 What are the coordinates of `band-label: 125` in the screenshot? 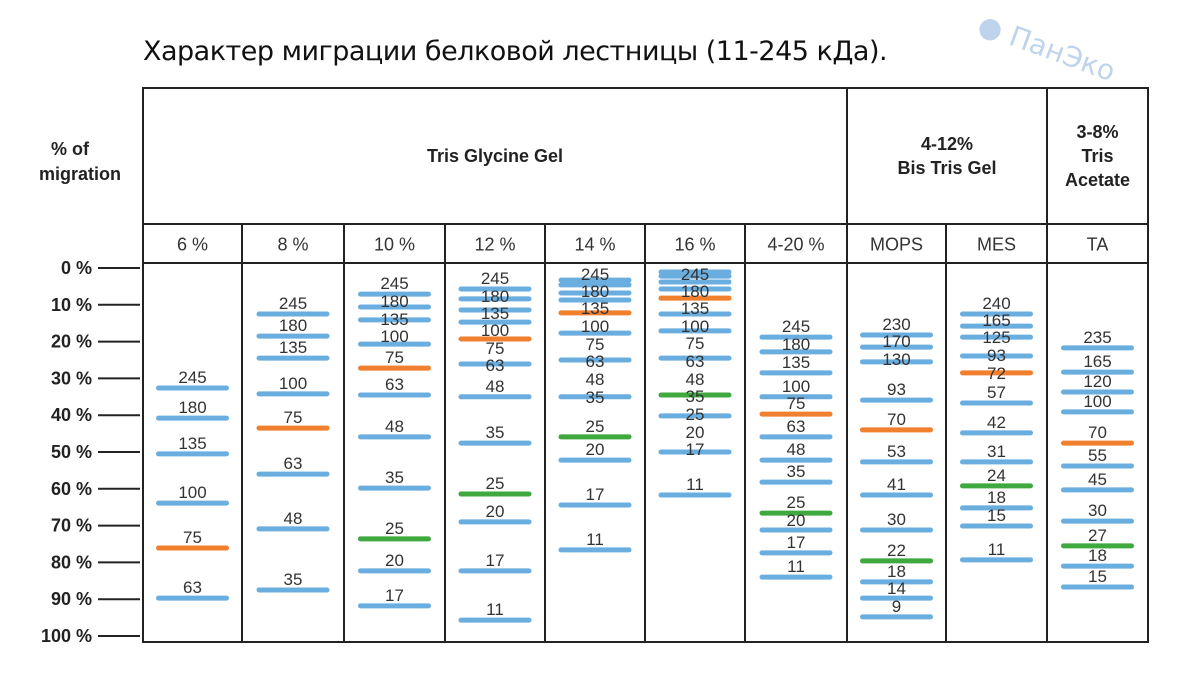 It's located at (996, 337).